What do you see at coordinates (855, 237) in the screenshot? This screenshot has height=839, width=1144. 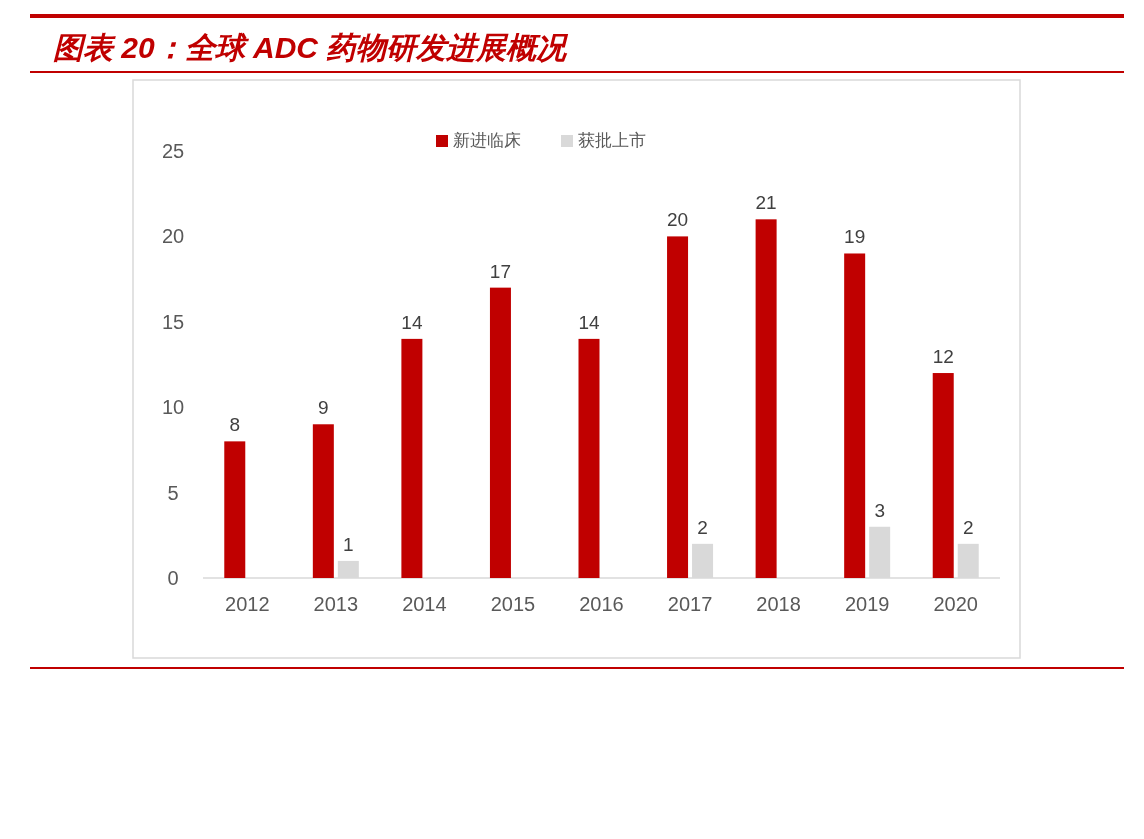 I see `data-label: 19` at bounding box center [855, 237].